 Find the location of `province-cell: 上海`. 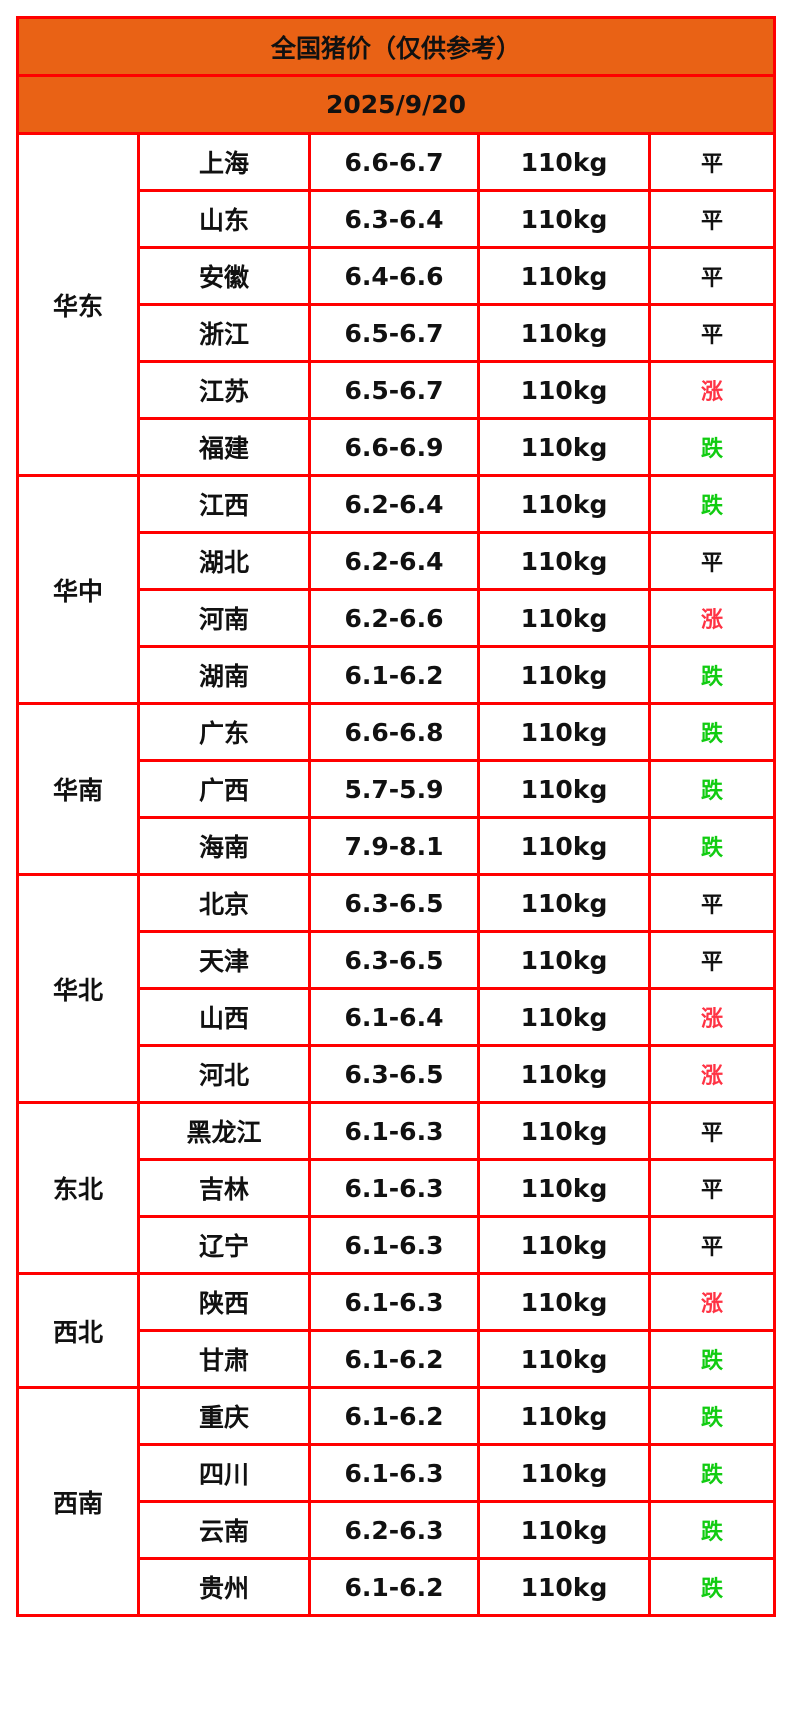

province-cell: 上海 is located at coordinates (224, 162).